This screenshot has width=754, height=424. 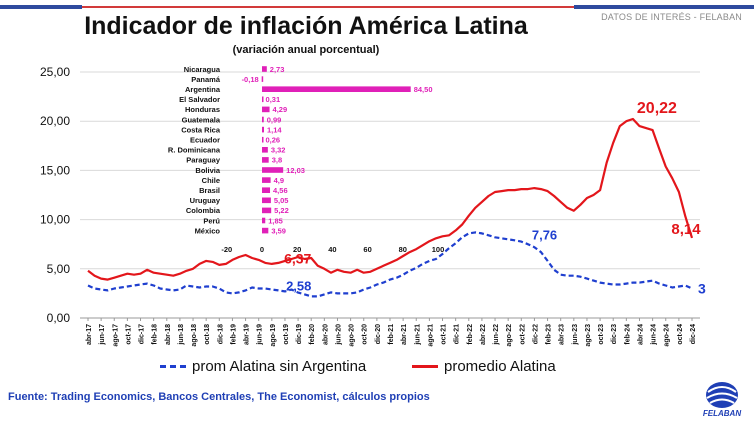 What do you see at coordinates (500, 366) in the screenshot?
I see `legend-label-red: promedio Alatina` at bounding box center [500, 366].